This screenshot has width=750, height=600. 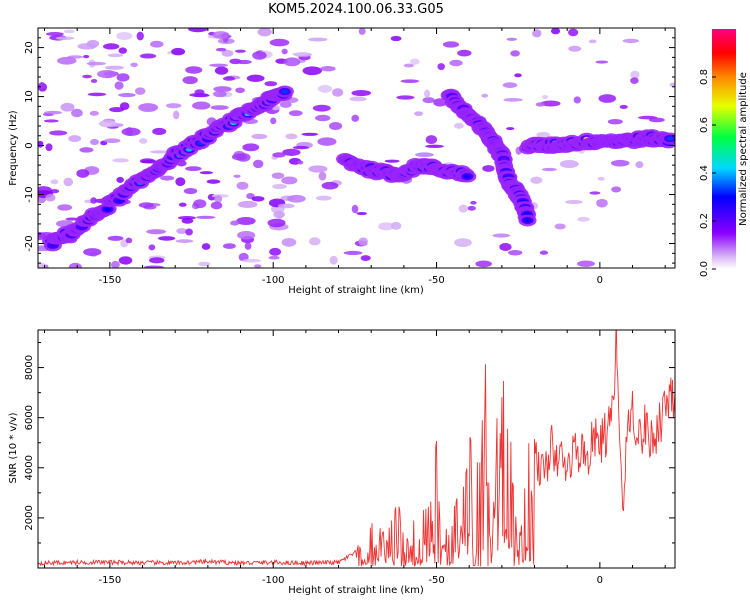 What do you see at coordinates (356, 590) in the screenshot?
I see `bottom-x-axis-label: Height of straight line (km)` at bounding box center [356, 590].